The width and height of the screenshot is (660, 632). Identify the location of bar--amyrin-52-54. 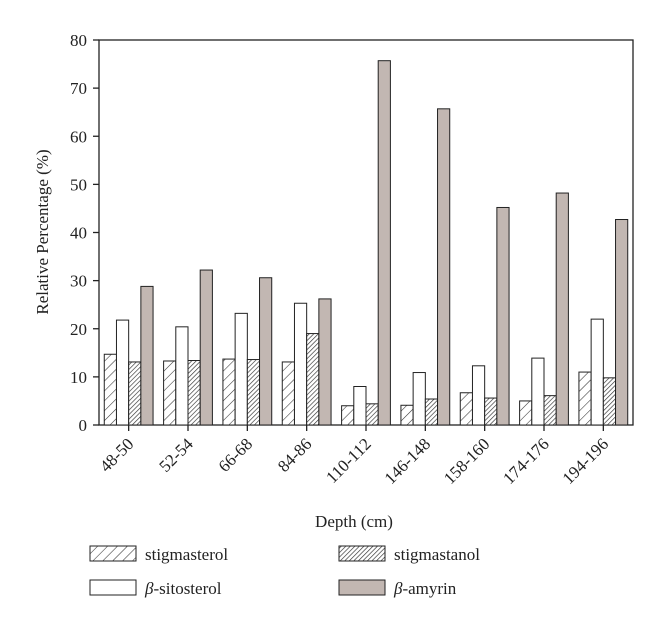
(206, 347).